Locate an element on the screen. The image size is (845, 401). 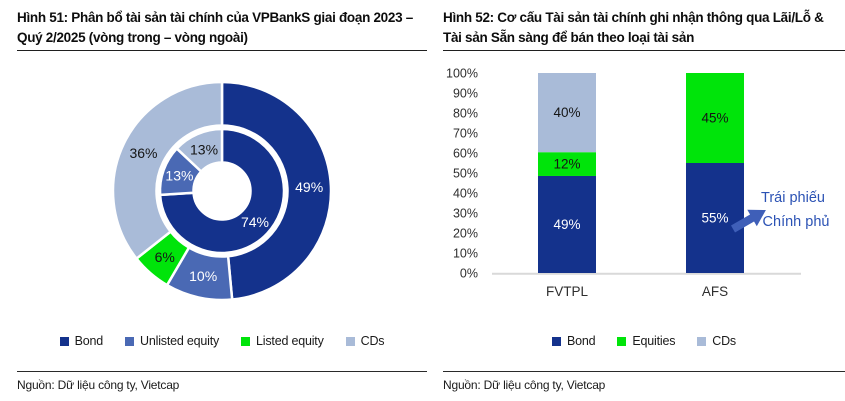
figure-51-legend-item-cds: CDs is located at coordinates (365, 341).